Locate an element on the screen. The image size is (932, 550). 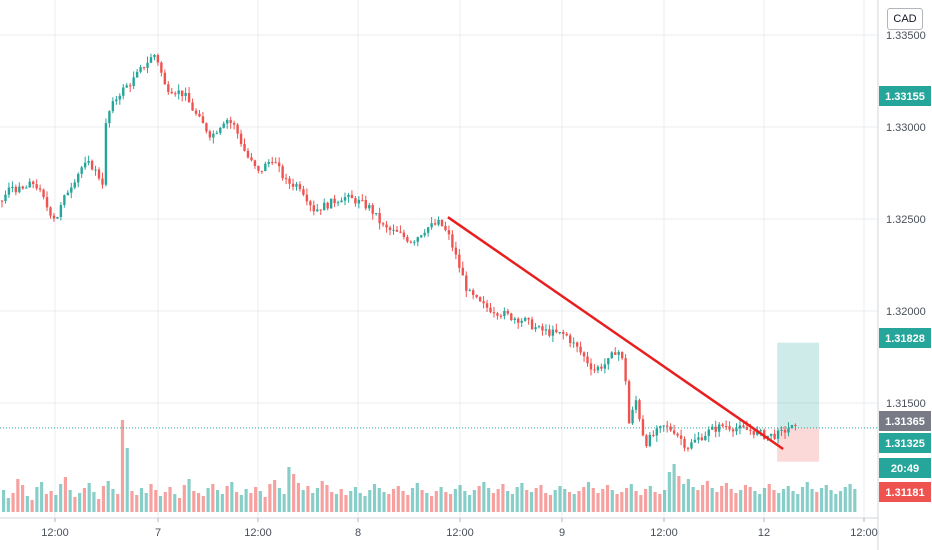
price-tick-label: 1.33000 is located at coordinates (906, 128).